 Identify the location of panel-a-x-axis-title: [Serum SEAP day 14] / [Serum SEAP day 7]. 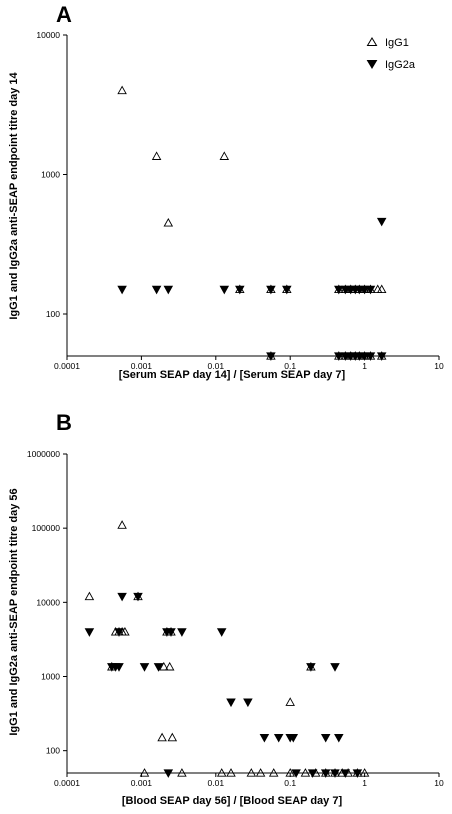
(232, 375).